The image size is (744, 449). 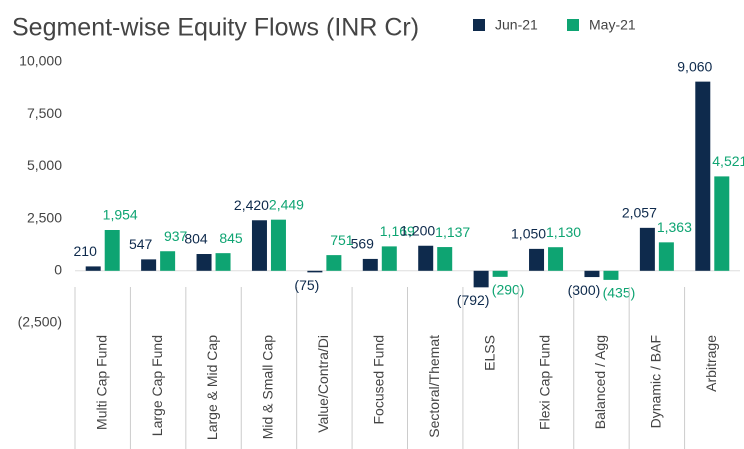 I want to click on data-label: (792), so click(x=473, y=300).